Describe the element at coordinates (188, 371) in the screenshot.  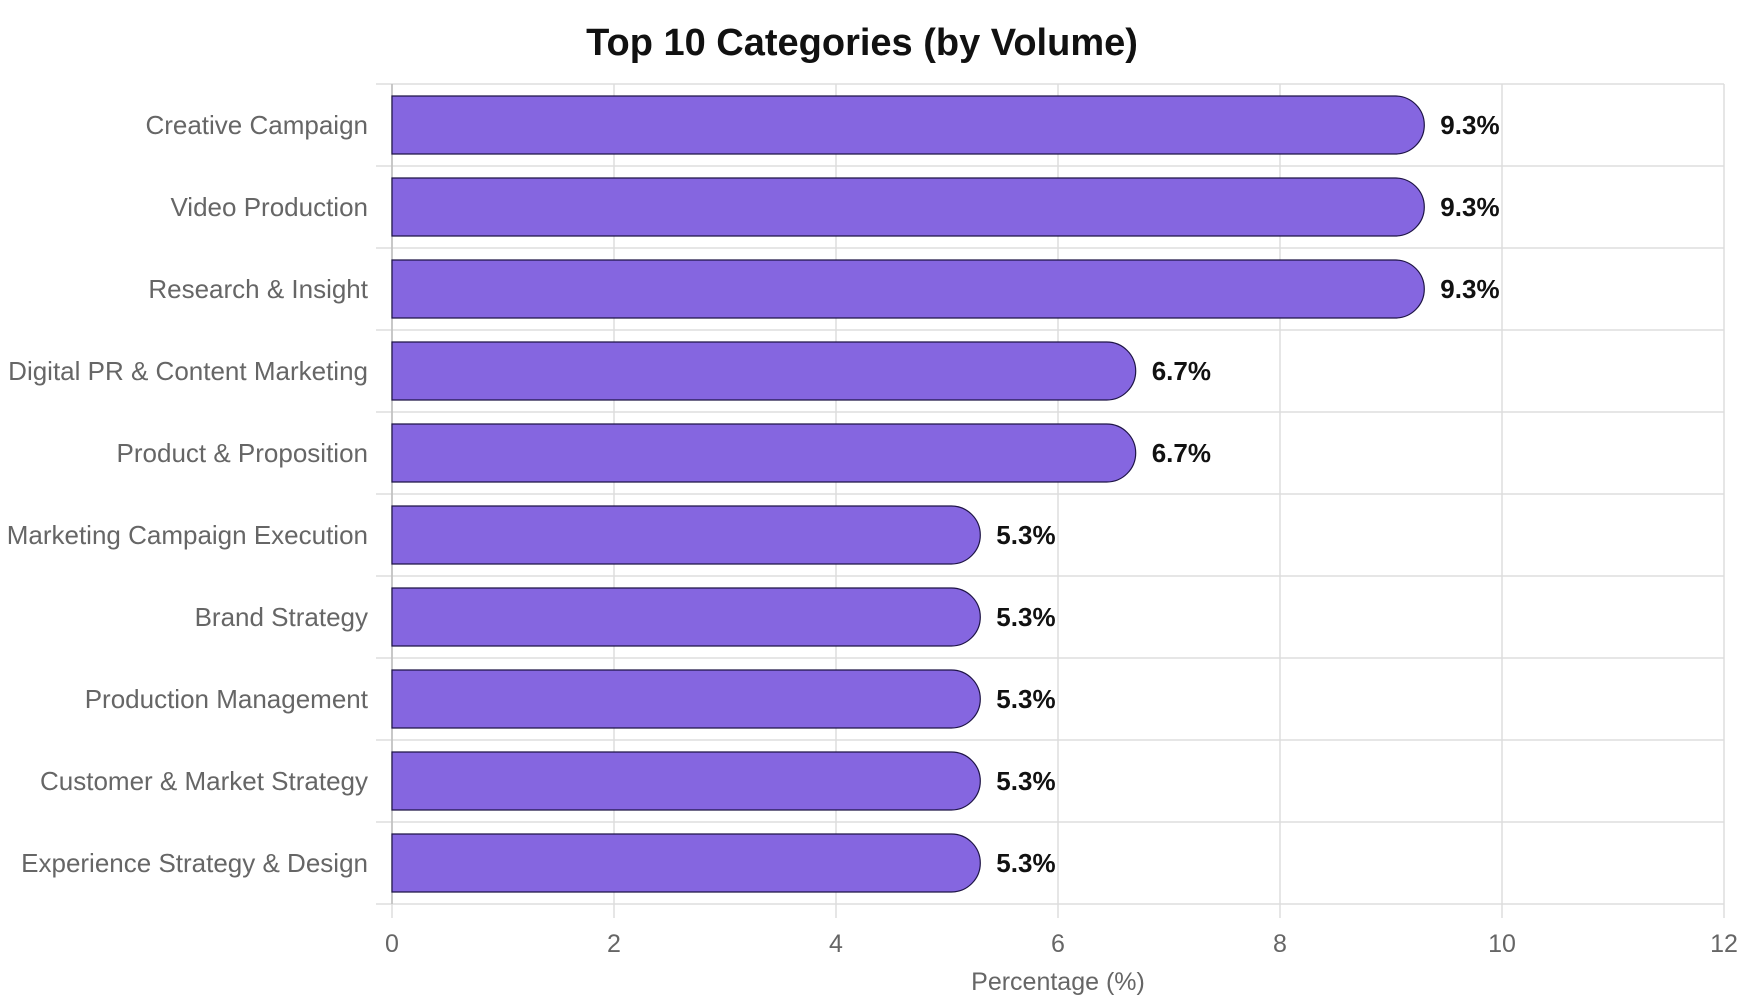
I see `category-label: Digital PR & Content Marketing` at that location.